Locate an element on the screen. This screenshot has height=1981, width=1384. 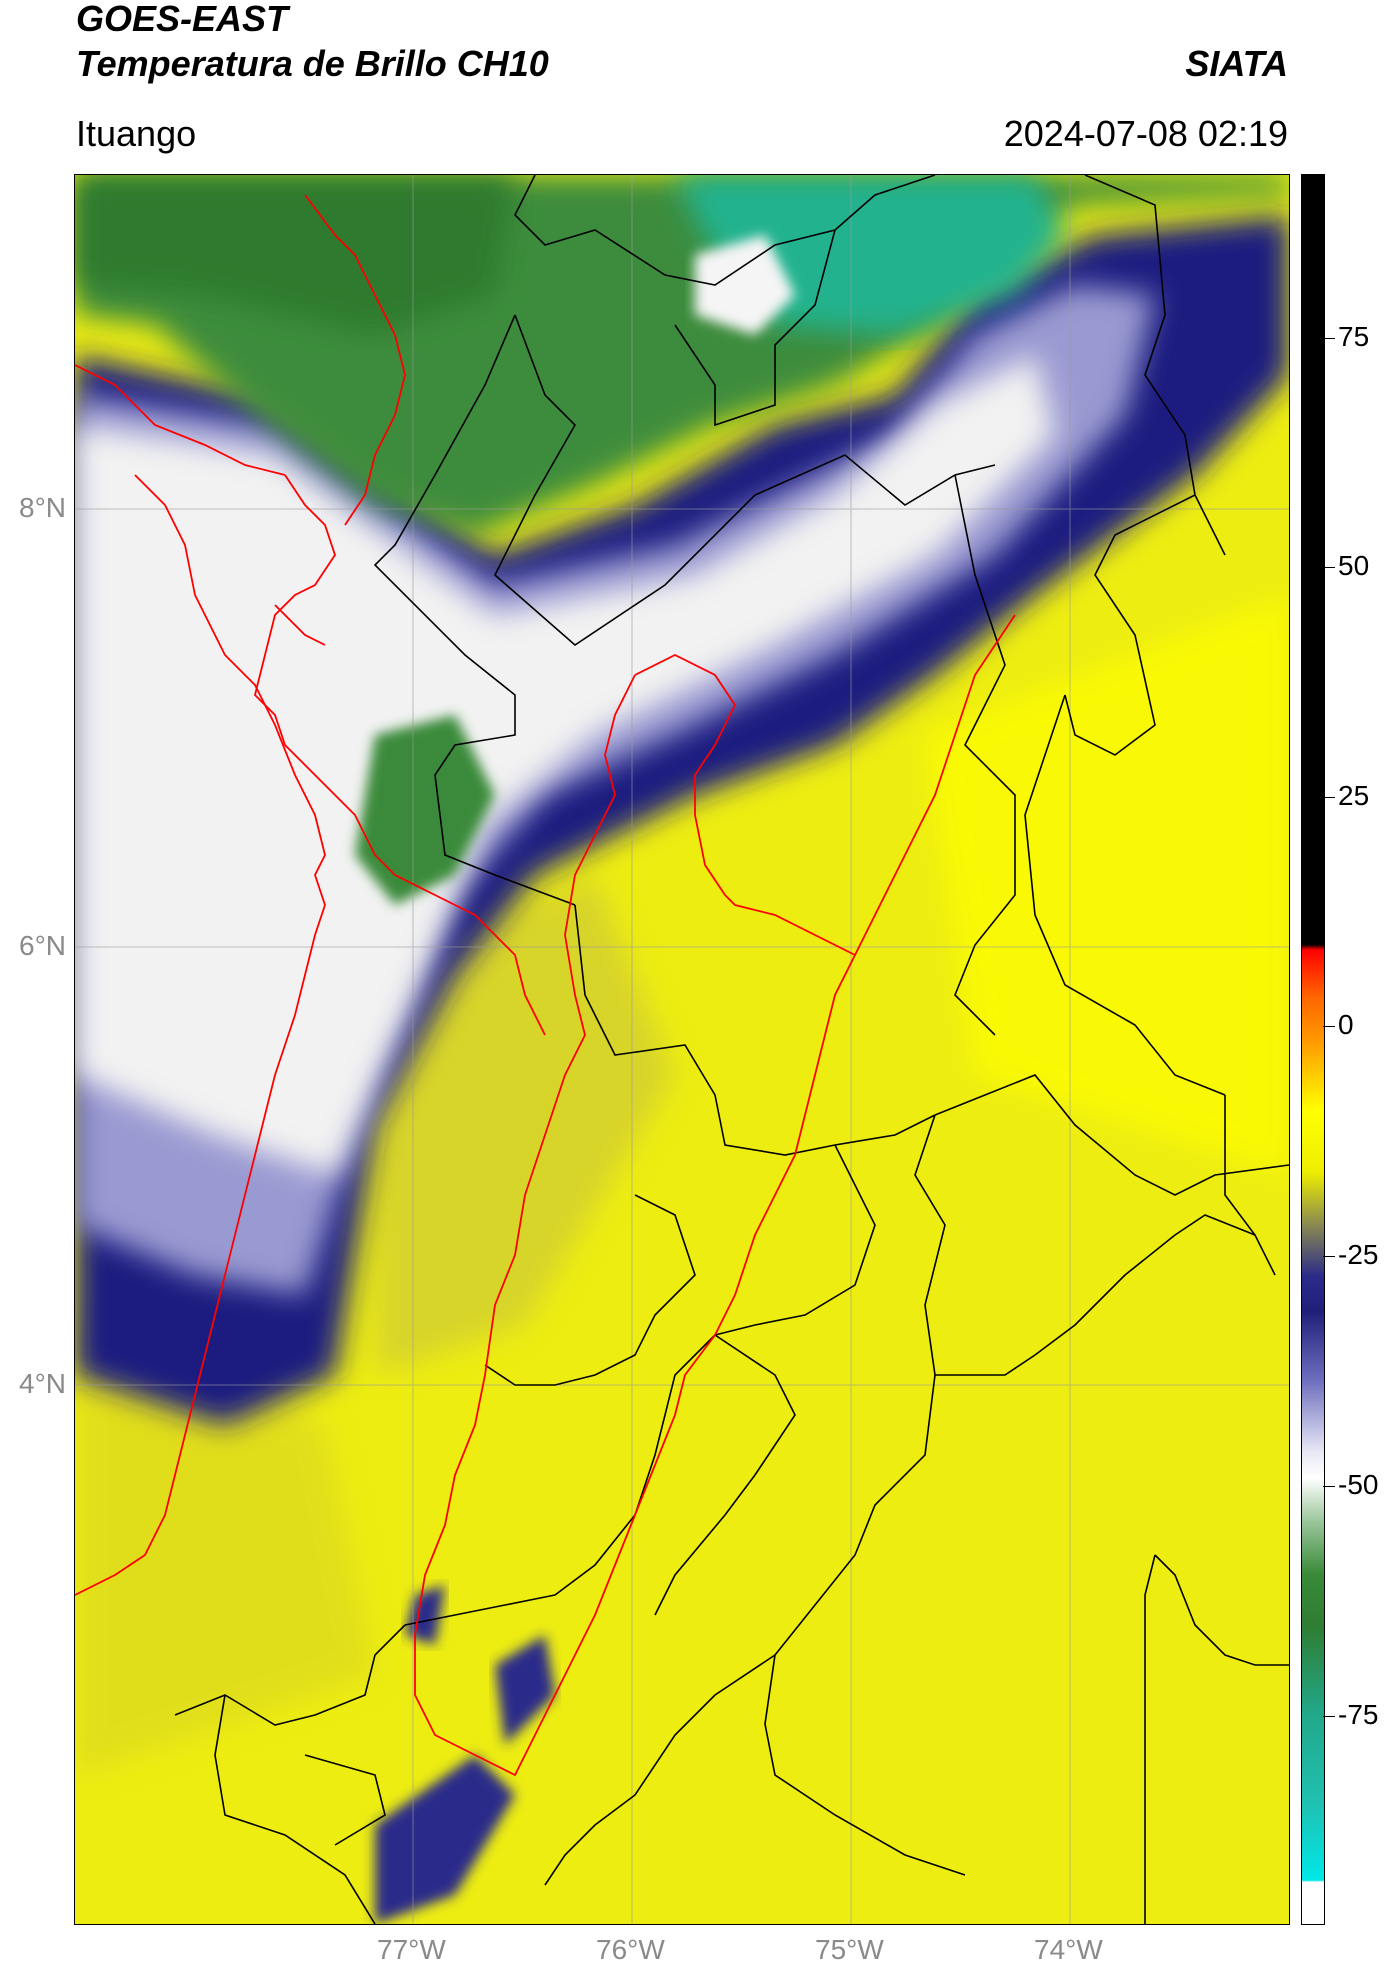
colorbar-label-0: 0 is located at coordinates (1346, 1024).